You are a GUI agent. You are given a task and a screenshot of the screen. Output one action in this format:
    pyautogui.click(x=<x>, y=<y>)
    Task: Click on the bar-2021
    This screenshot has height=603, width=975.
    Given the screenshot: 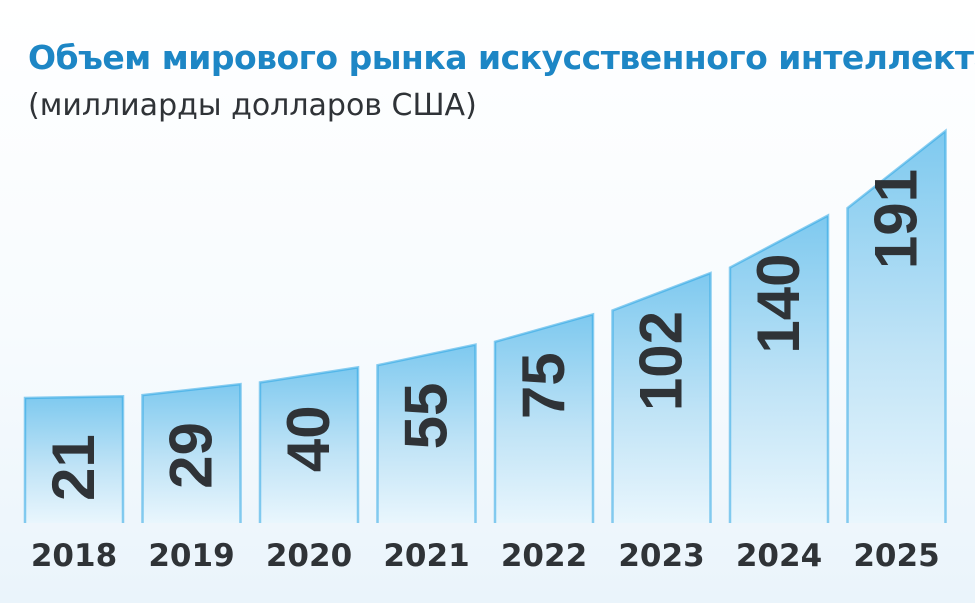 What is the action you would take?
    pyautogui.click(x=426, y=433)
    